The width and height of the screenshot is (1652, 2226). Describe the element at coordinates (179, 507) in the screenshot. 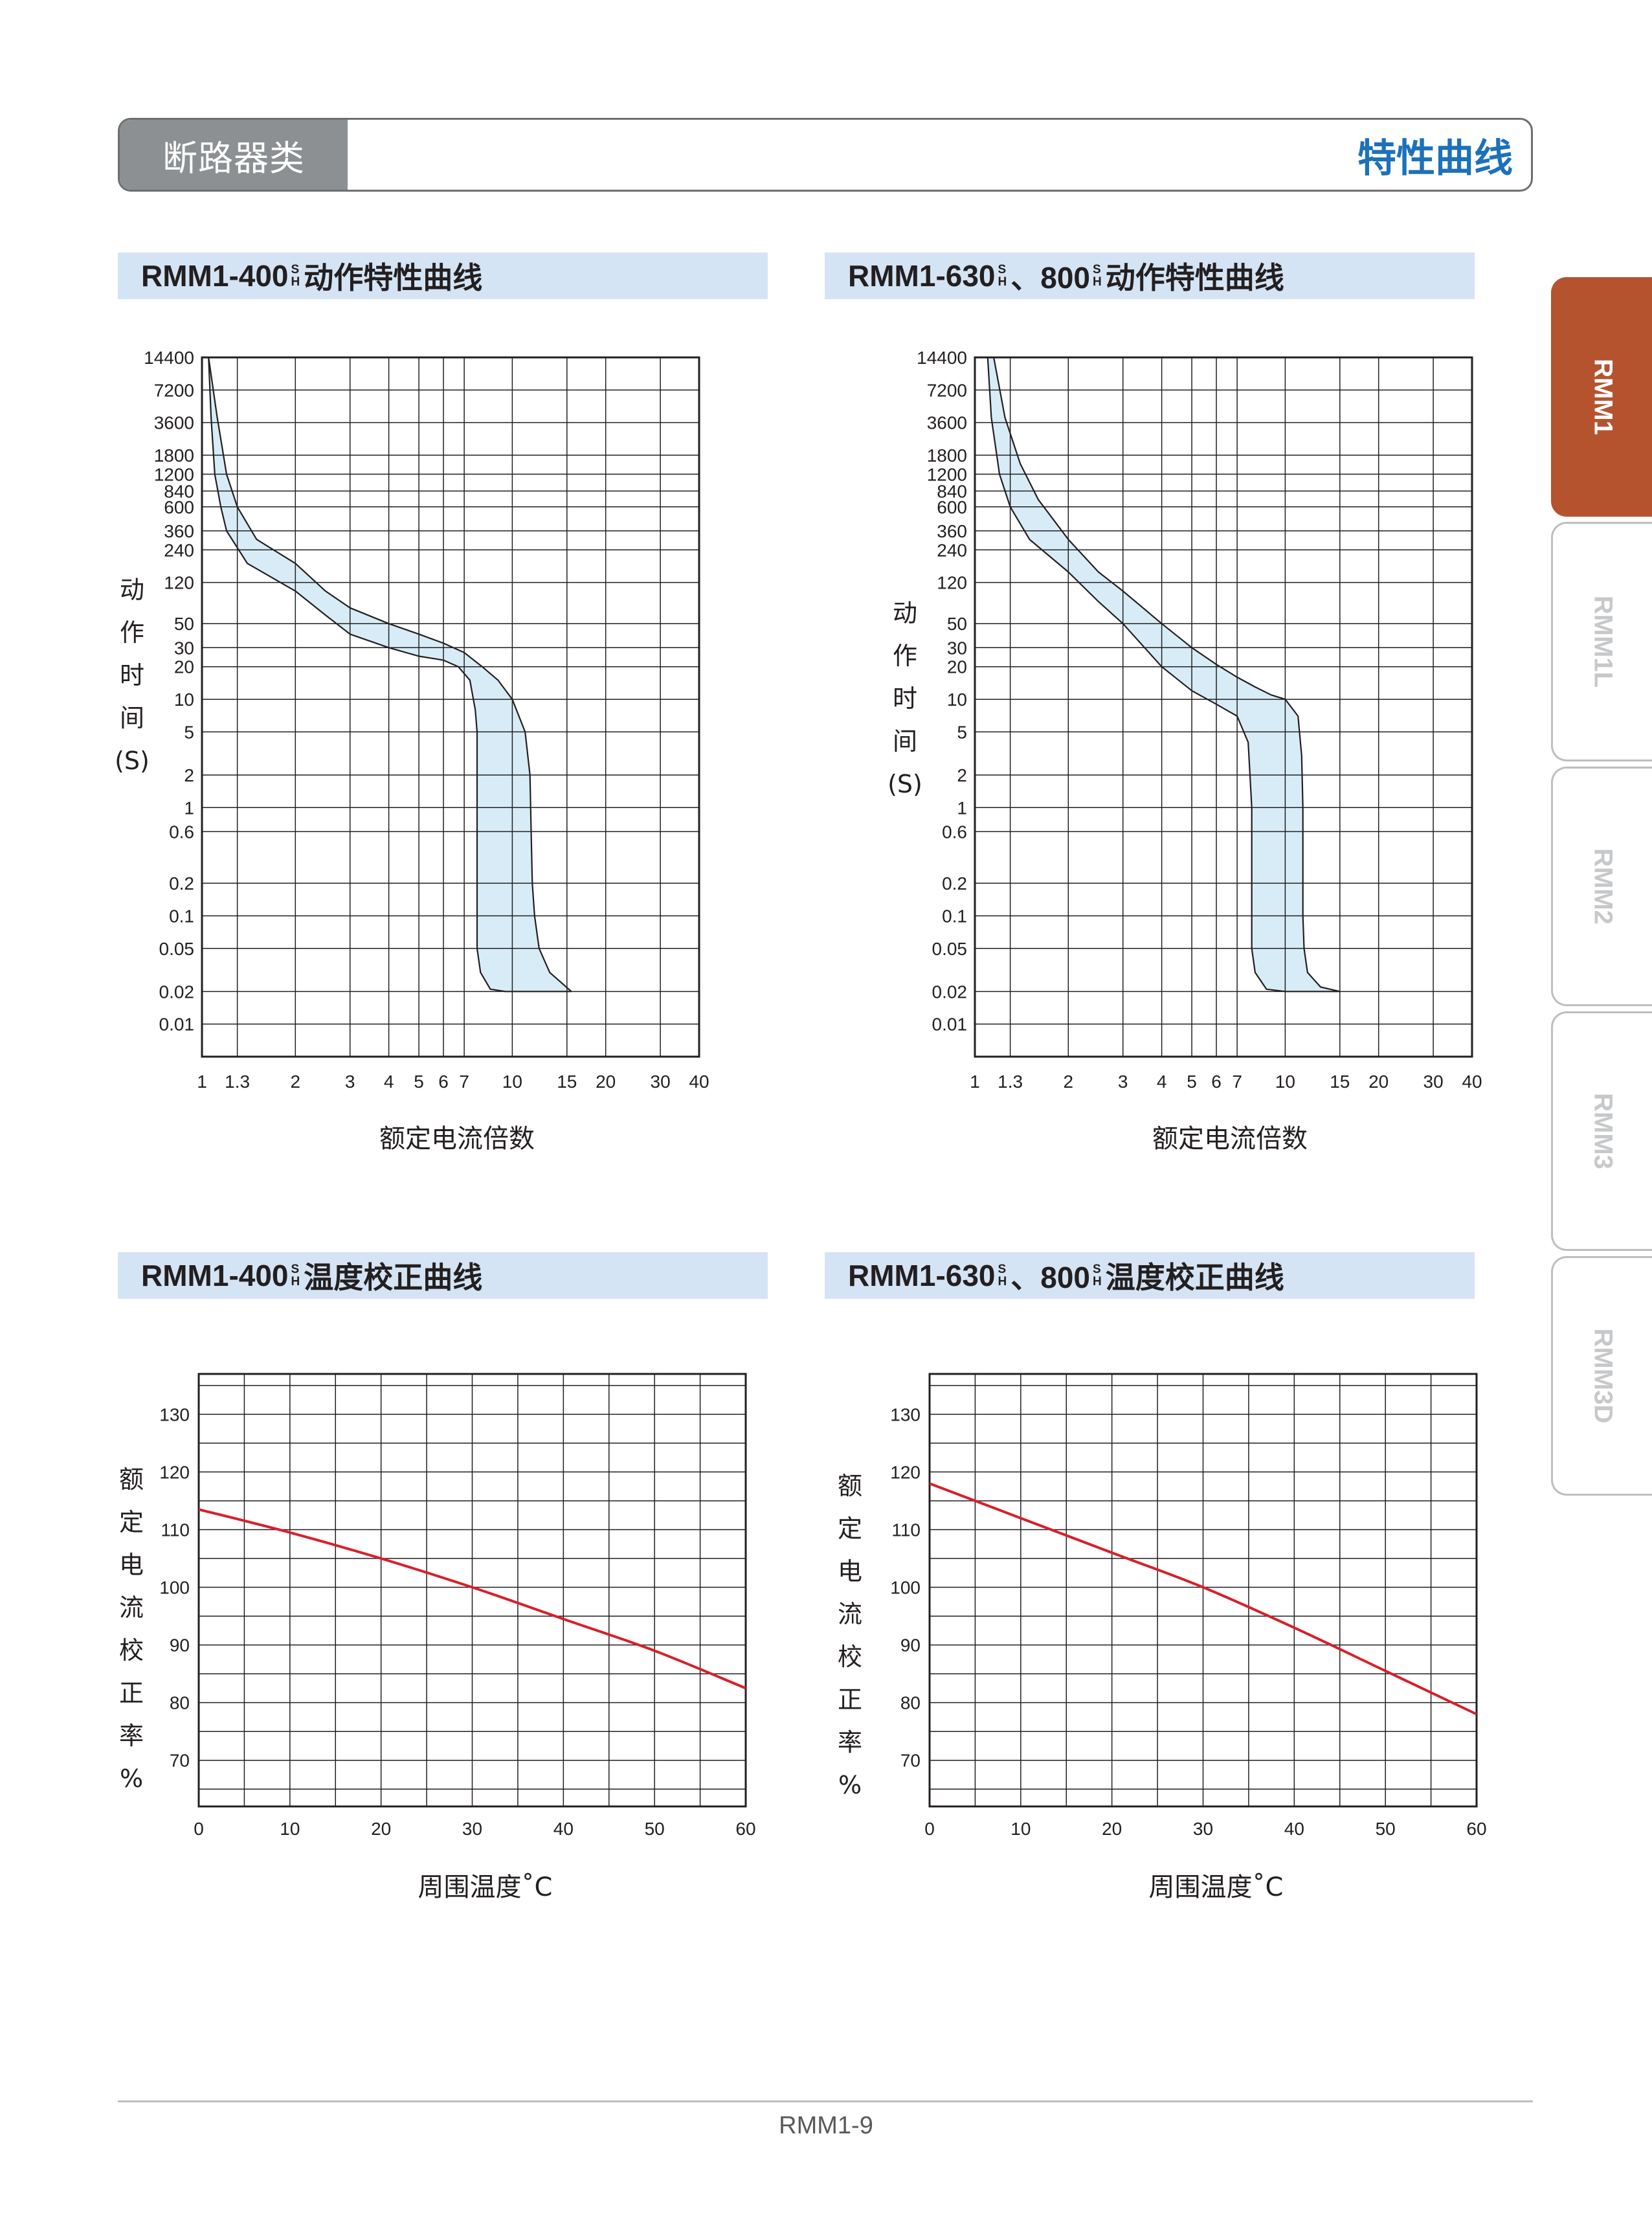

I see `y-tick-label: 600` at that location.